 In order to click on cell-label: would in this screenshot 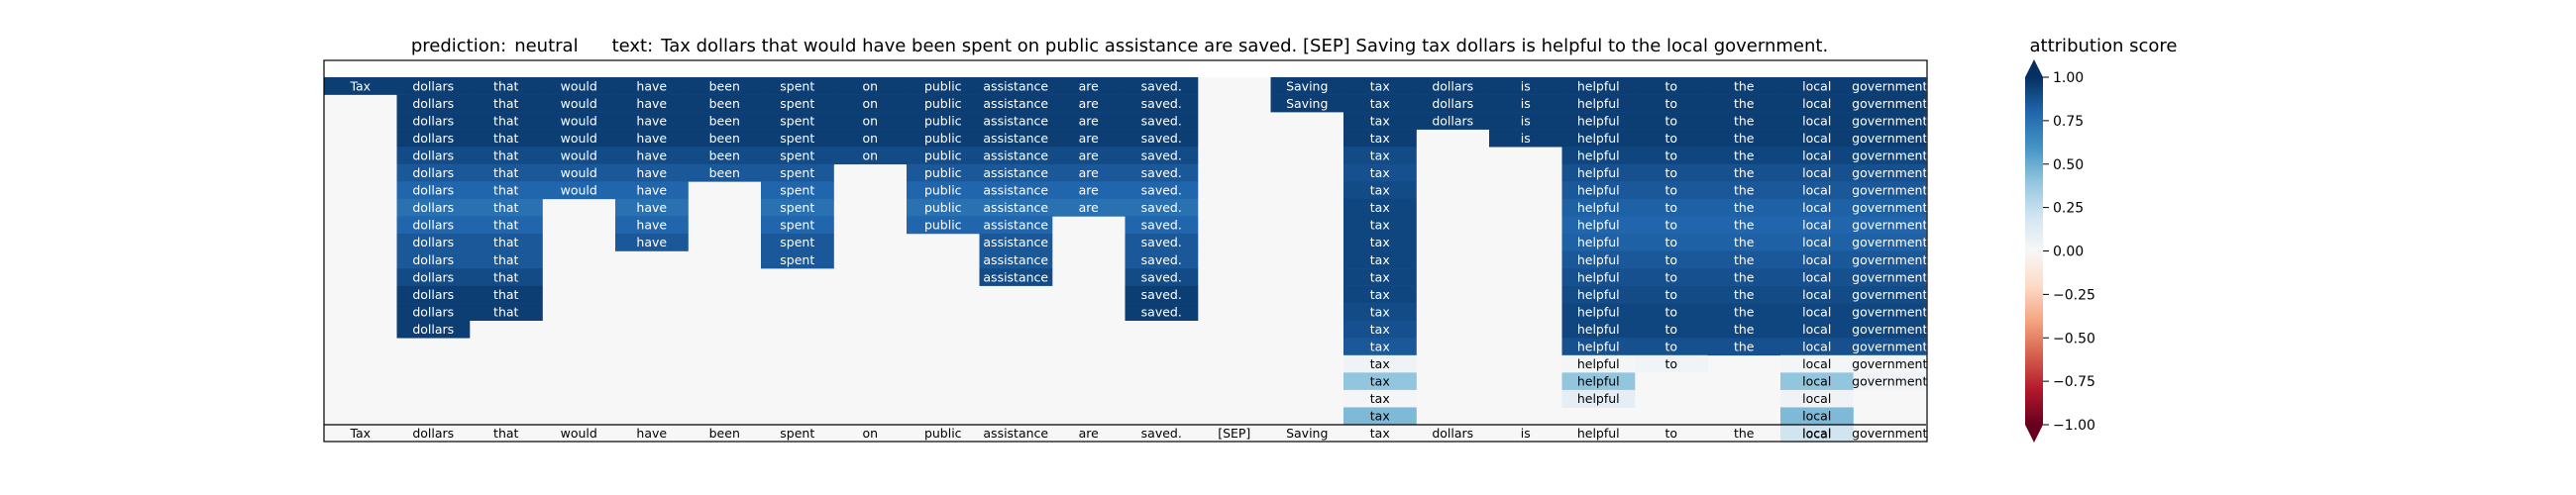, I will do `click(579, 155)`.